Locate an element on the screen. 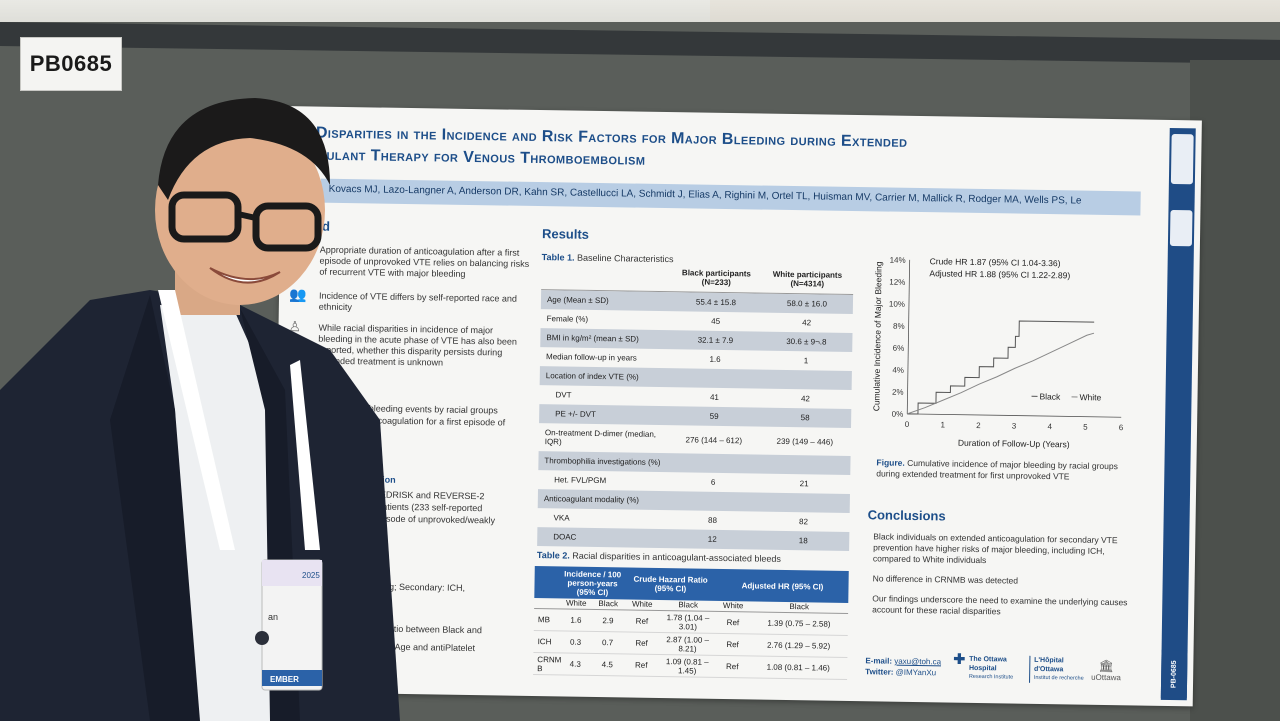 This screenshot has height=721, width=1280. x-tick-label: 5 is located at coordinates (1085, 427).